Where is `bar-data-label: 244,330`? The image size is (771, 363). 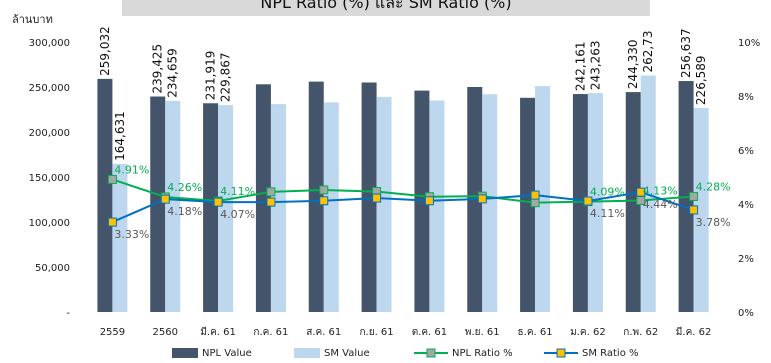 bar-data-label: 244,330 is located at coordinates (633, 64).